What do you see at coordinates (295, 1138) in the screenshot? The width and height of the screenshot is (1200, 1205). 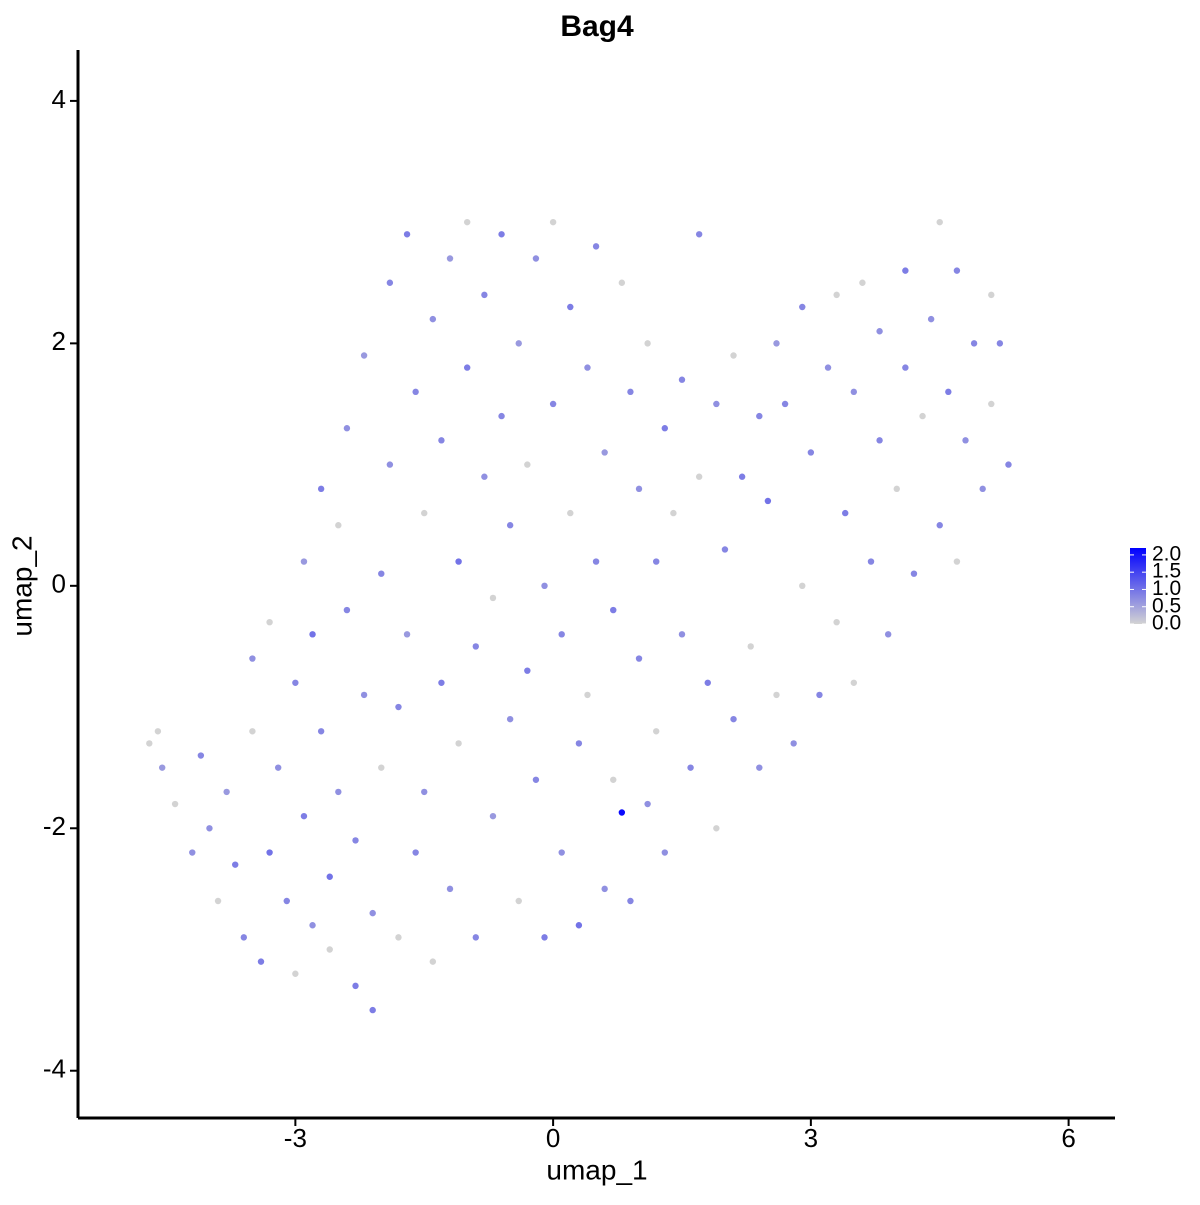 I see `x-tick-label: -3` at bounding box center [295, 1138].